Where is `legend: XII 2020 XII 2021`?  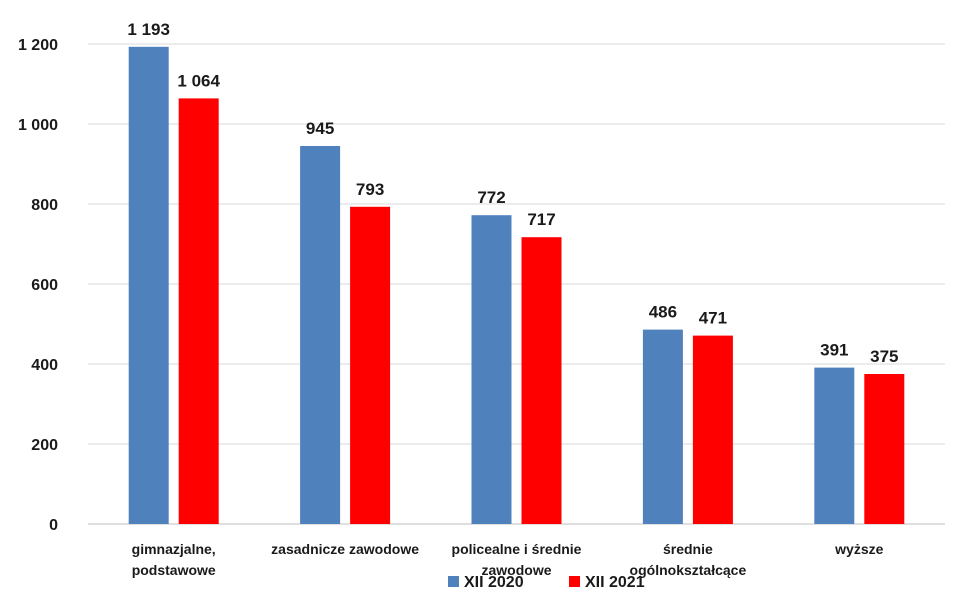 legend: XII 2020 XII 2021 is located at coordinates (546, 582).